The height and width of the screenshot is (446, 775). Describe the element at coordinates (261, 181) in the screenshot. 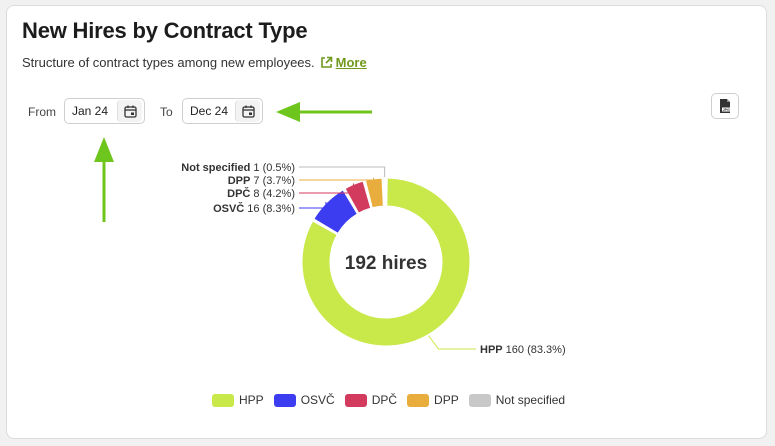

I see `slice-data-label: DPP 7 (3.7%)` at that location.